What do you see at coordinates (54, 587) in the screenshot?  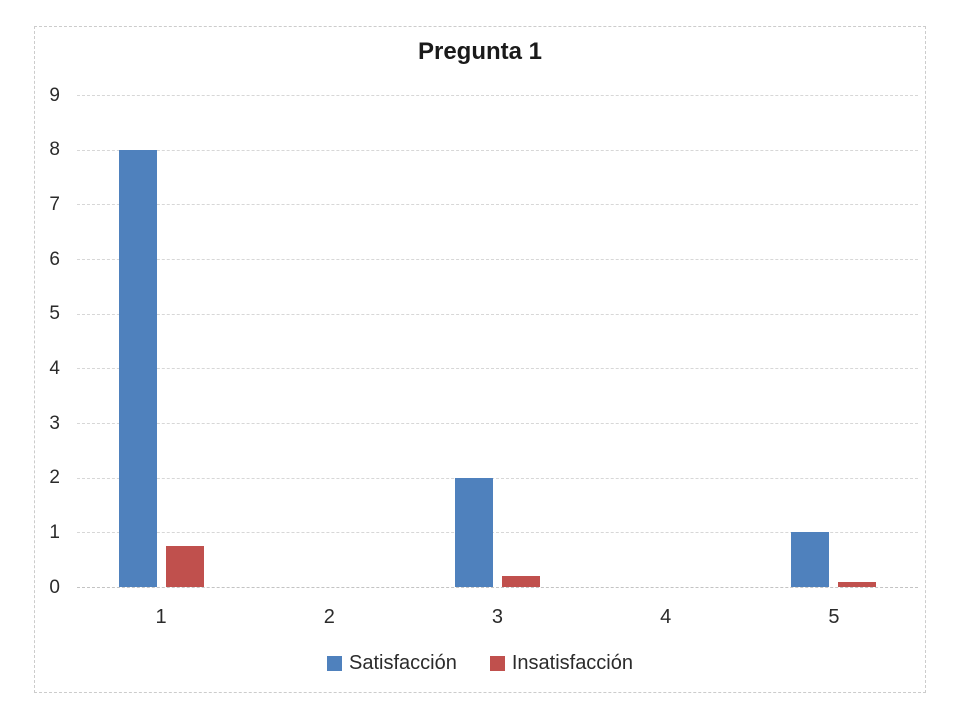 I see `y-tick-label: 0` at bounding box center [54, 587].